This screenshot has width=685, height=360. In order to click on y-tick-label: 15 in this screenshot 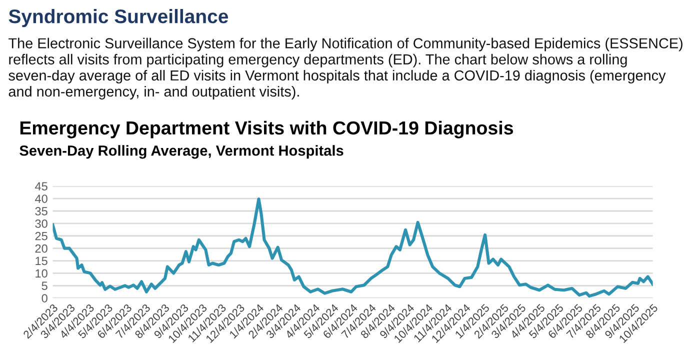, I will do `click(42, 261)`.